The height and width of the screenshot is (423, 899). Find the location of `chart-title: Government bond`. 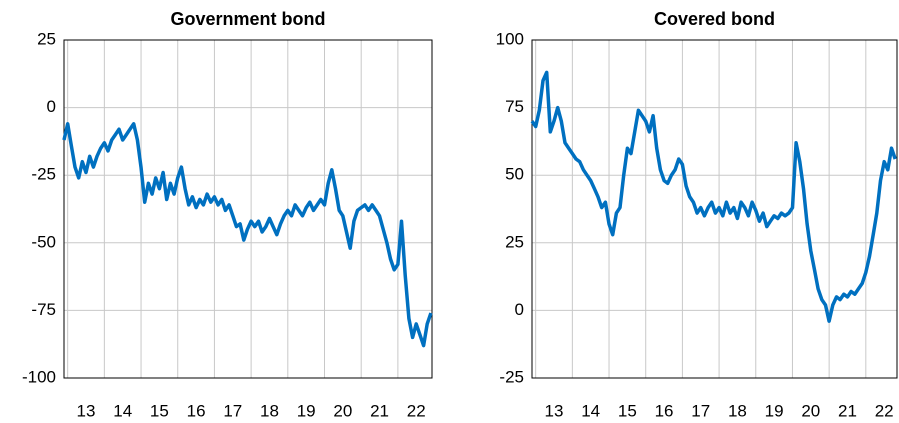

chart-title: Government bond is located at coordinates (247, 19).